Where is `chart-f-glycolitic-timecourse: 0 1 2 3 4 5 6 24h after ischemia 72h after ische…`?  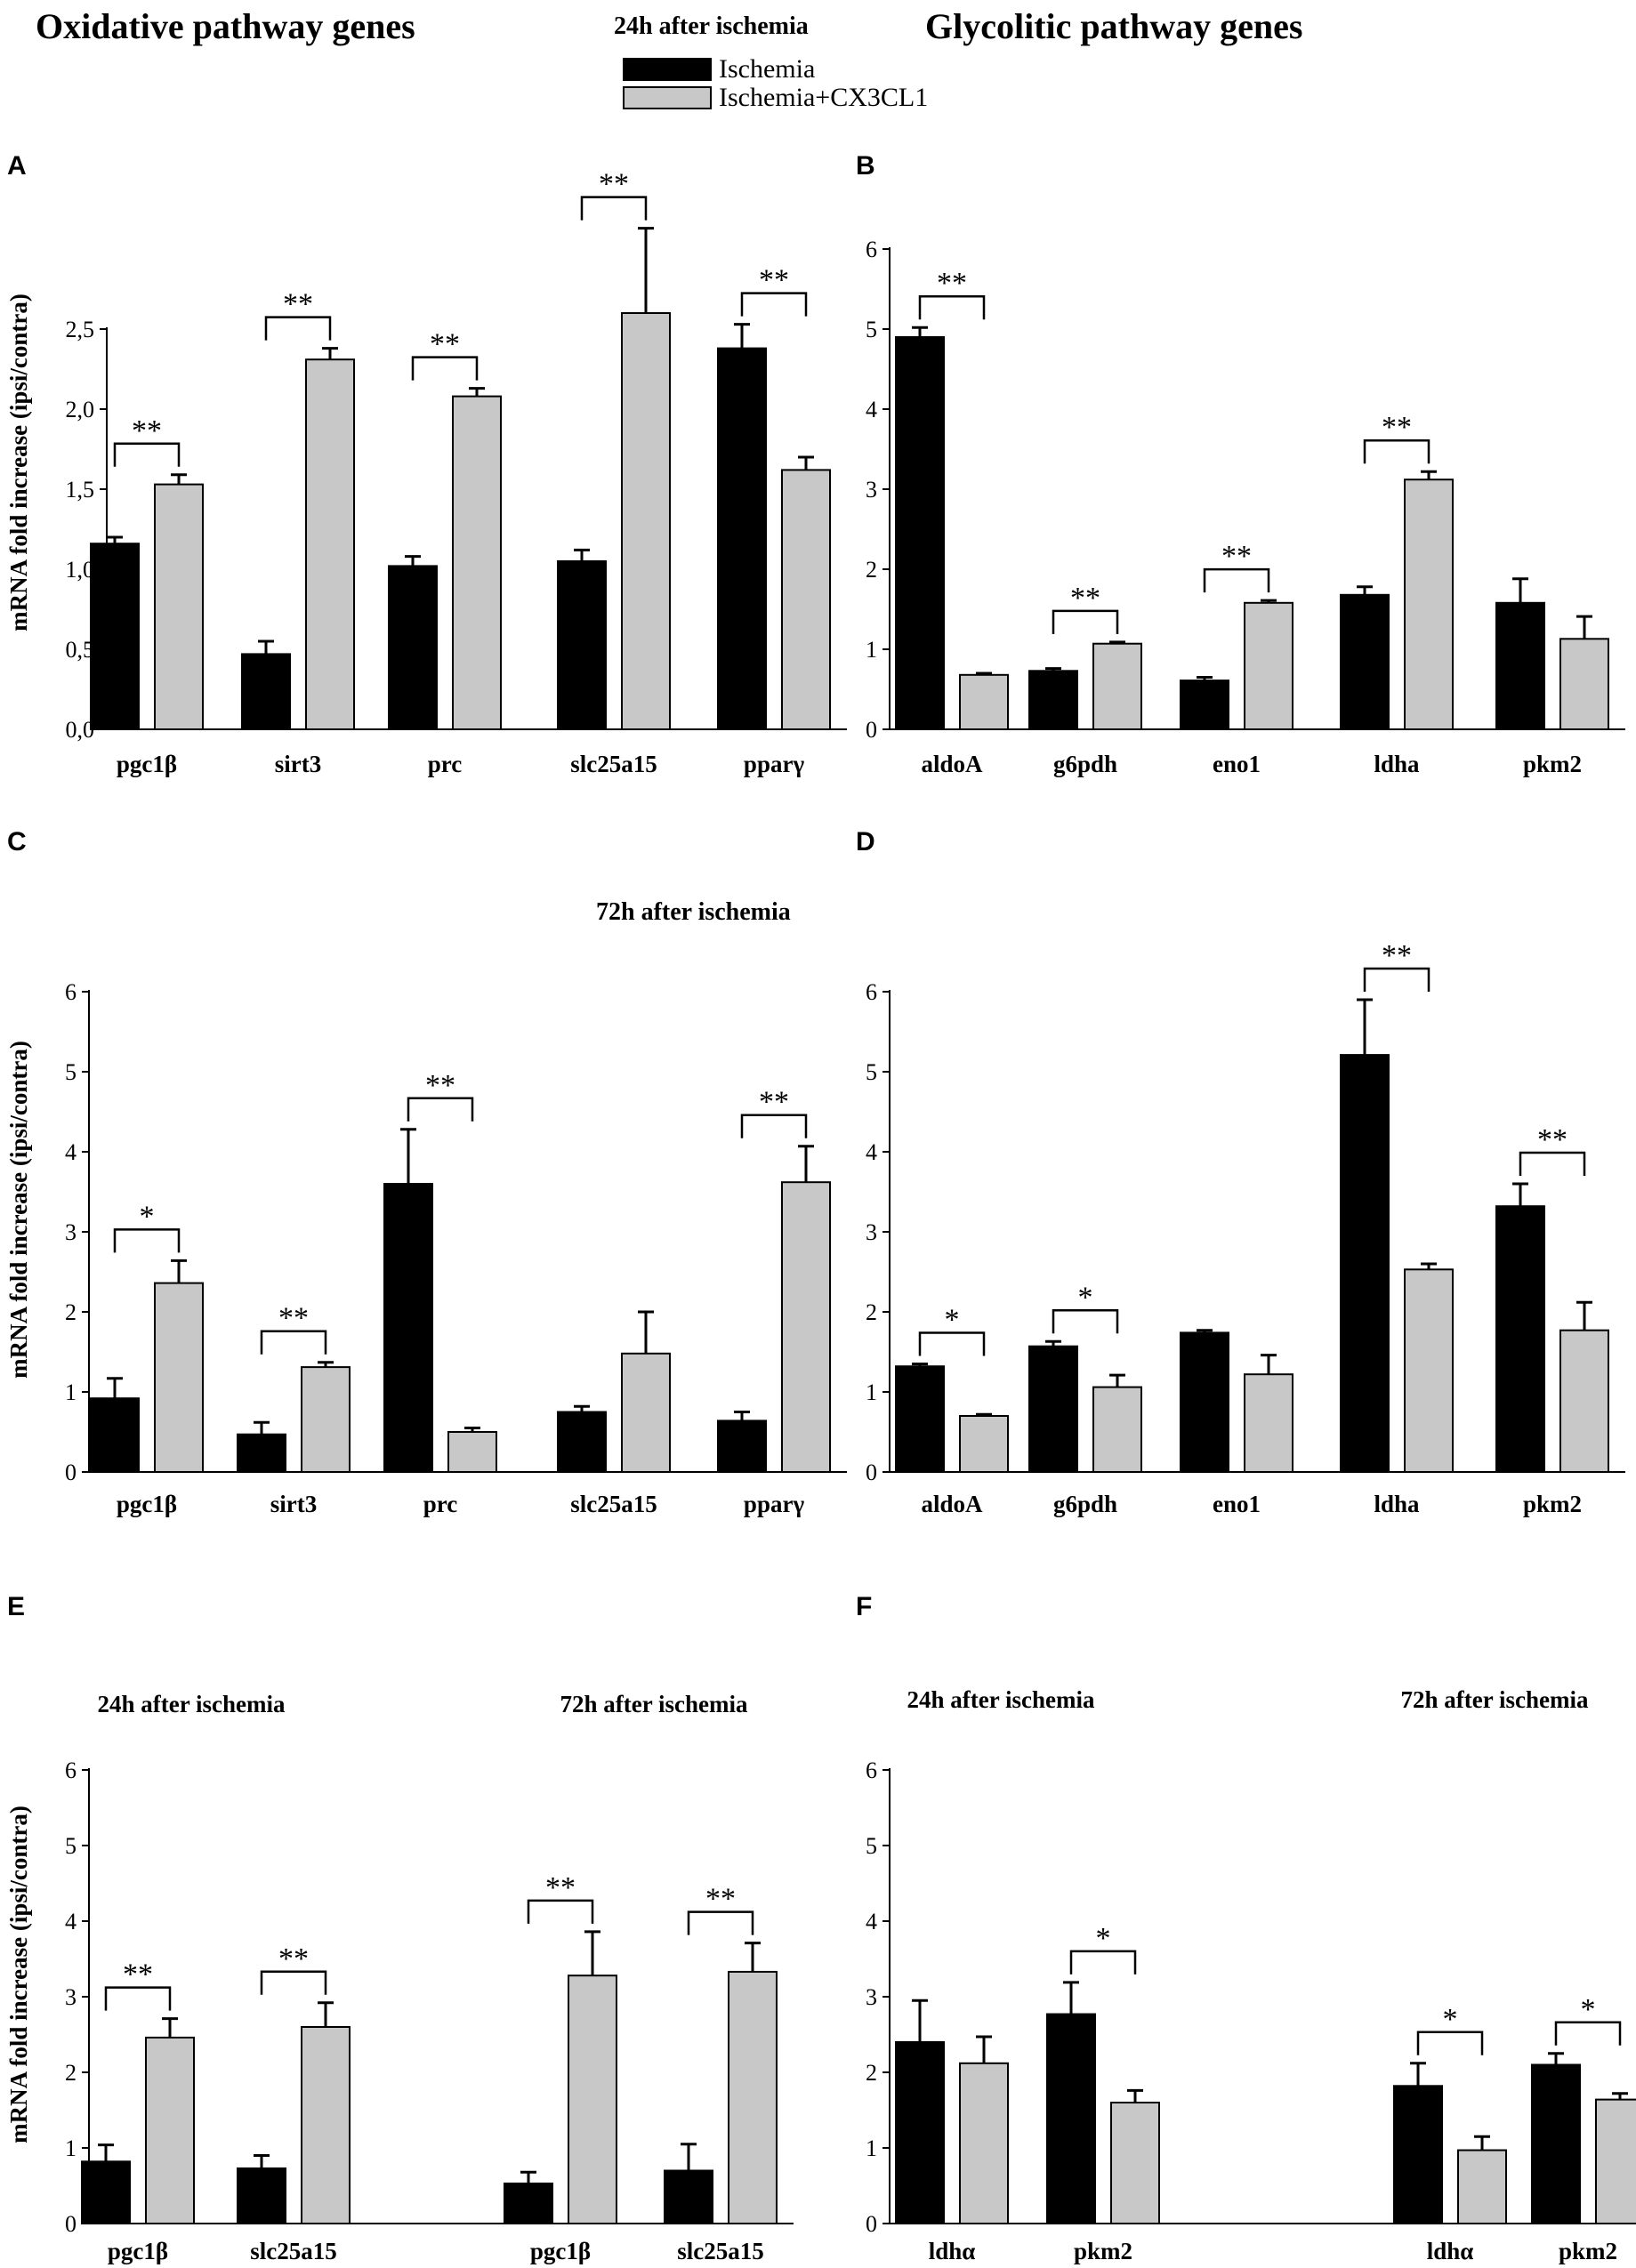
chart-f-glycolitic-timecourse: 0 1 2 3 4 5 6 24h after ischemia 72h after ische… is located at coordinates (1251, 1975).